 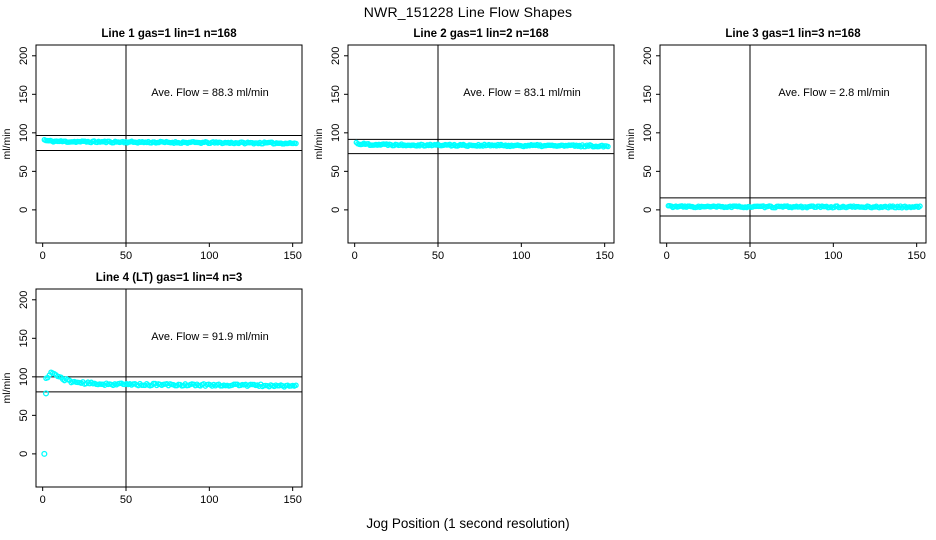 I want to click on shared-x-axis-label: Jog Position (1 second resolution), so click(x=468, y=523).